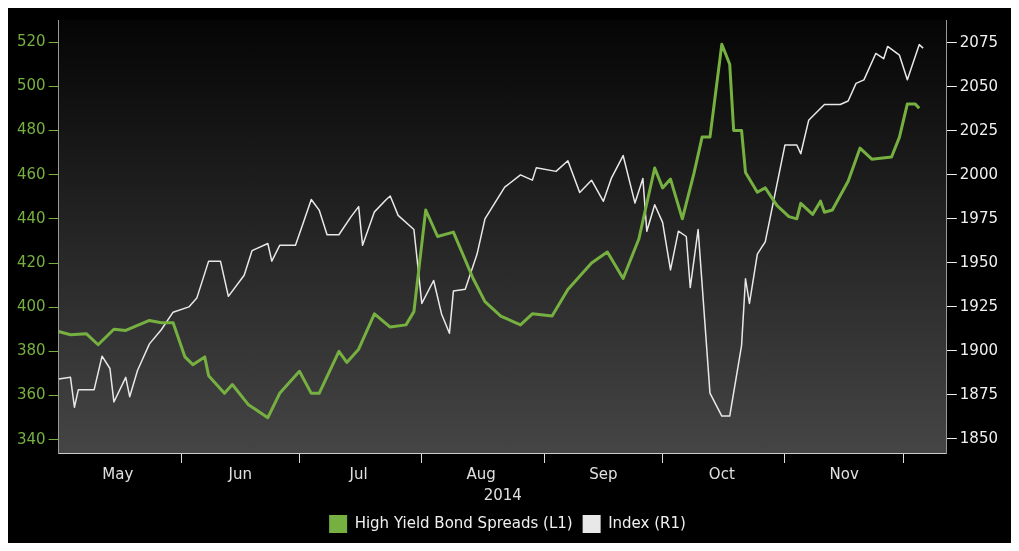 This screenshot has width=1019, height=551. I want to click on y2-tick-label: 2025, so click(979, 129).